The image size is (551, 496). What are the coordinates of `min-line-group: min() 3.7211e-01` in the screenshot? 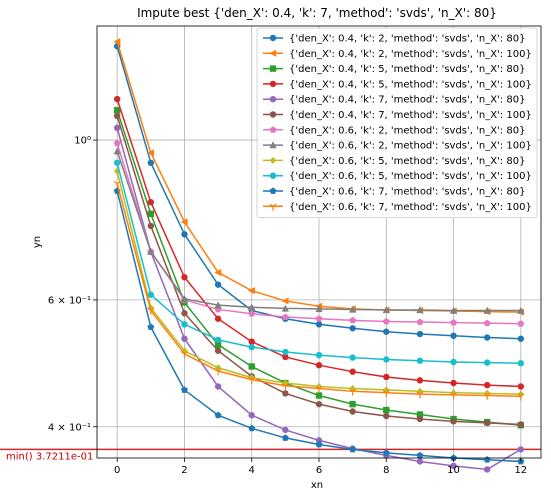 It's located at (270, 455).